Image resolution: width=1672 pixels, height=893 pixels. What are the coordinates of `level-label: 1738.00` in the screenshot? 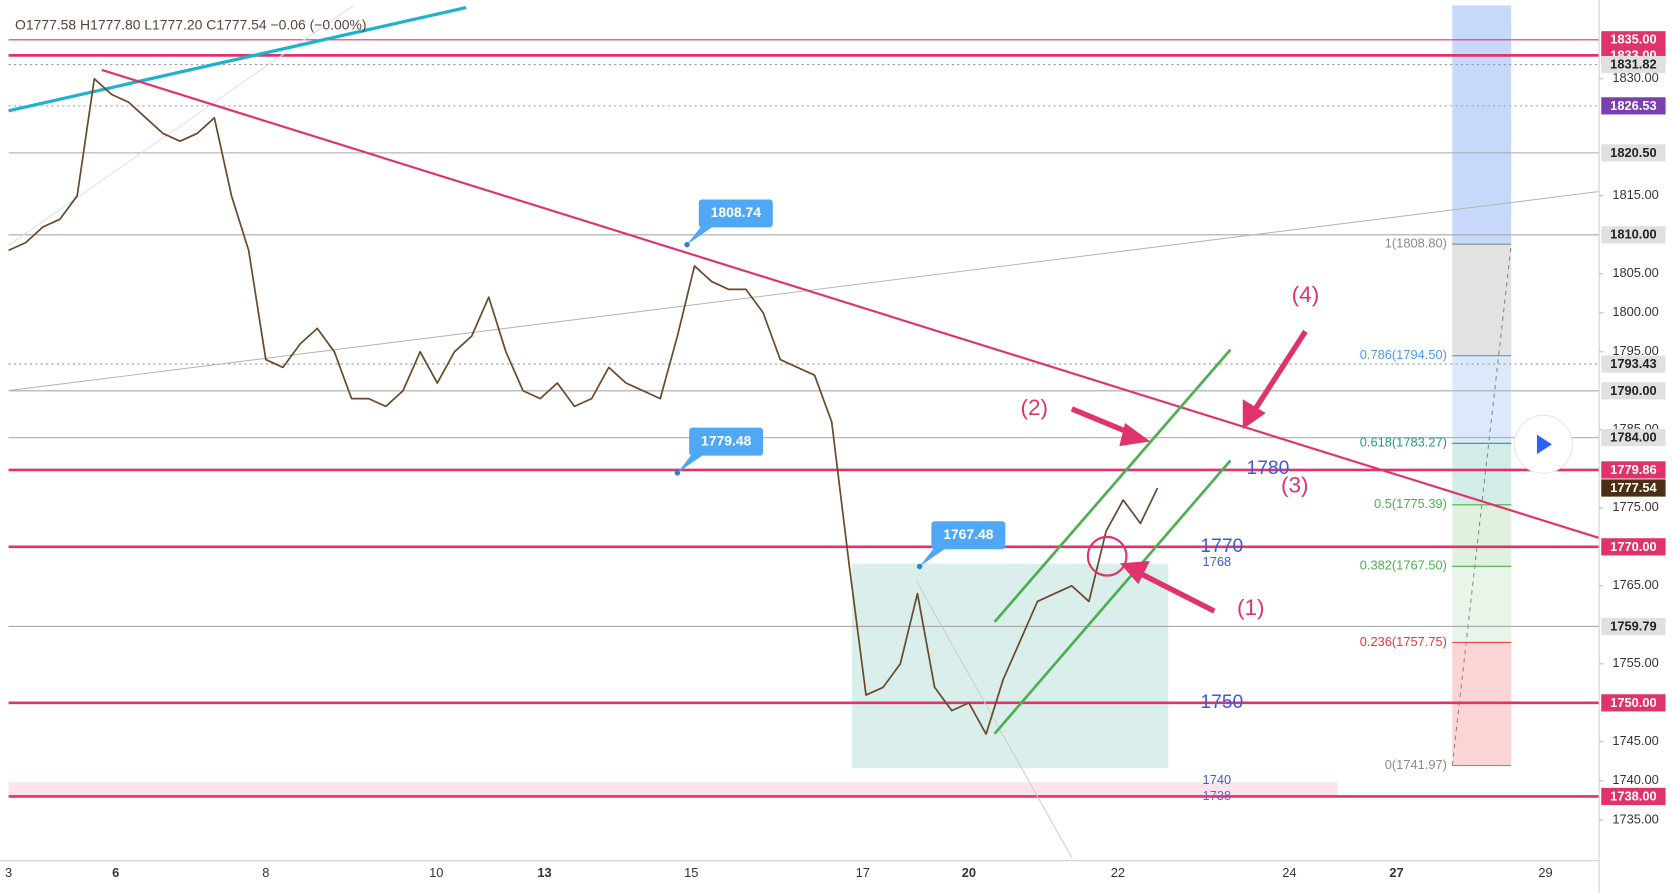 It's located at (1633, 795).